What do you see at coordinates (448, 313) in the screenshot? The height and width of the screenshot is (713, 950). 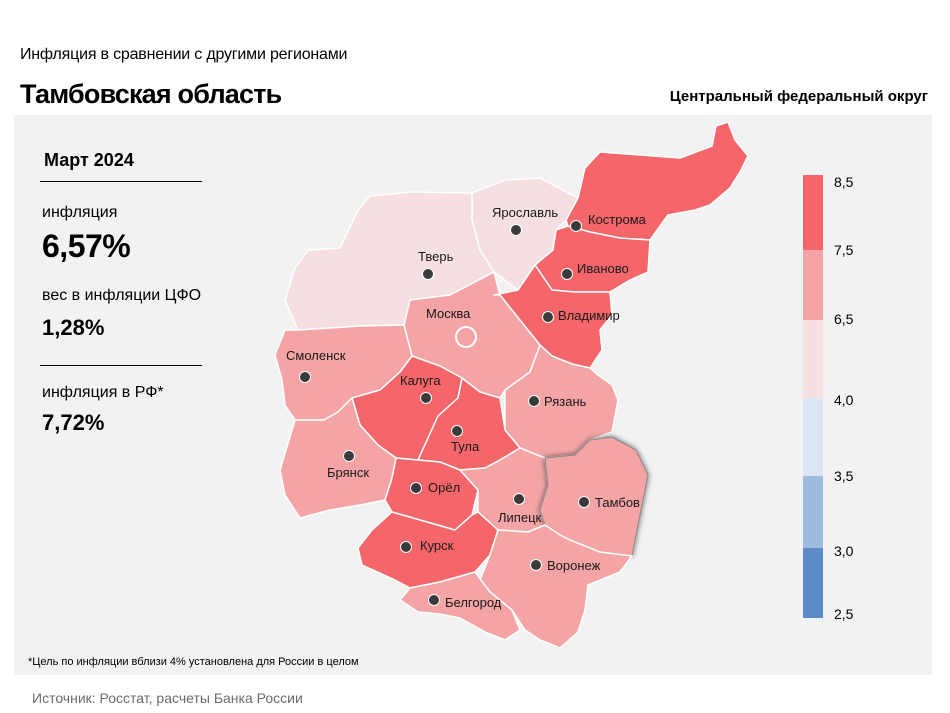 I see `city-label: Москва` at bounding box center [448, 313].